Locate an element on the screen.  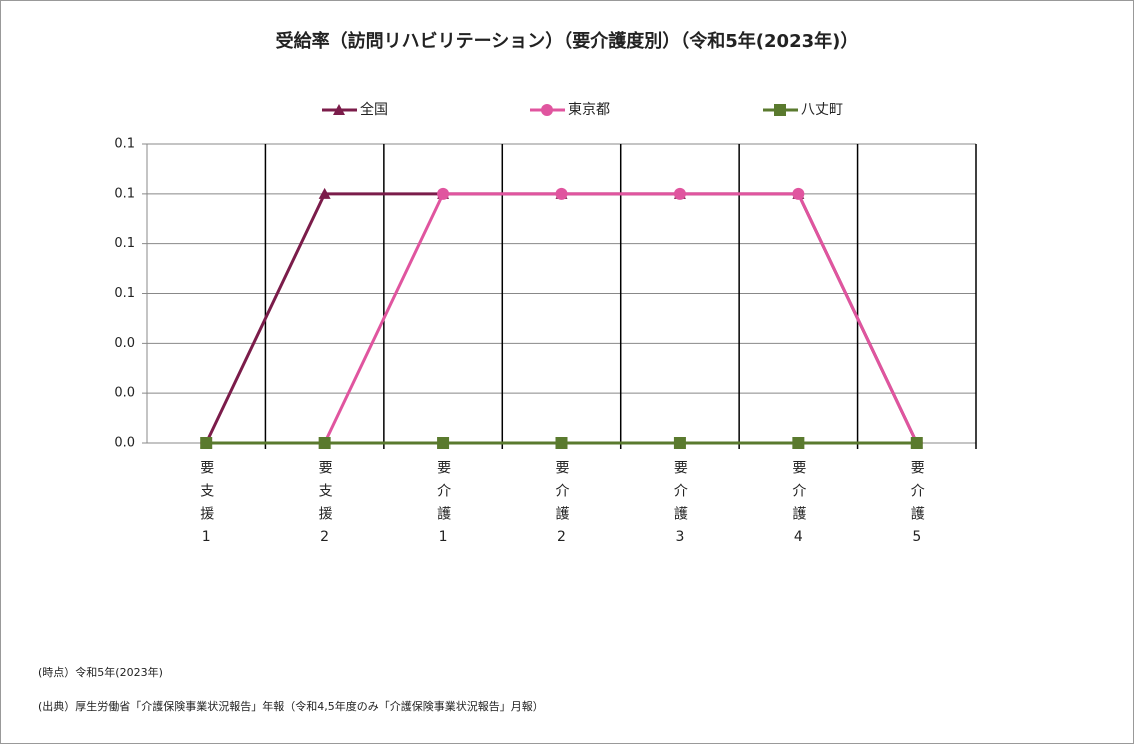
x-tick-label: 要支援1 is located at coordinates (206, 507).